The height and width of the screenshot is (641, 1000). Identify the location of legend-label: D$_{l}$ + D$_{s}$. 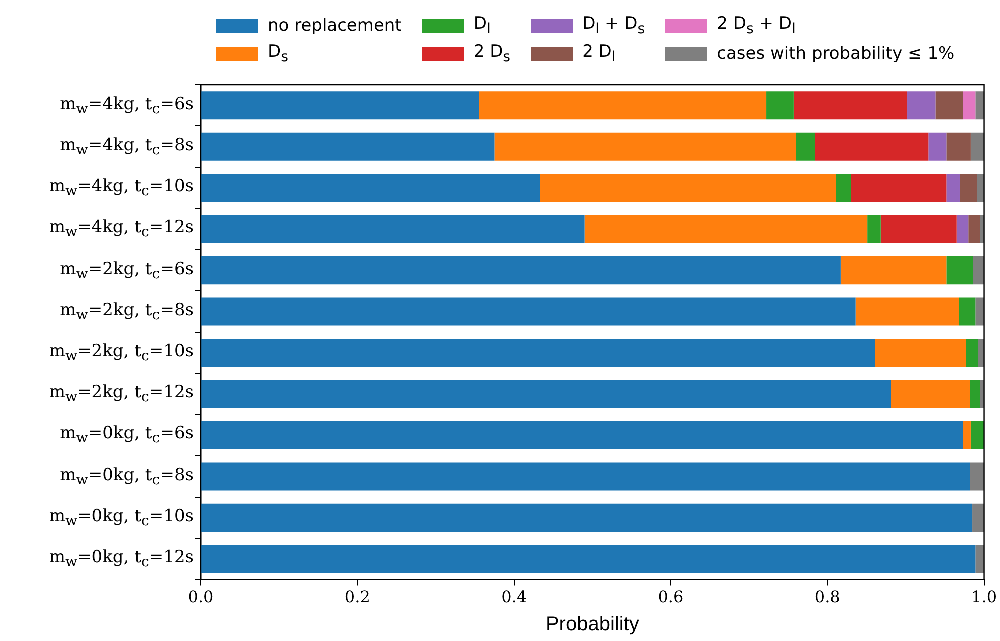
(614, 26).